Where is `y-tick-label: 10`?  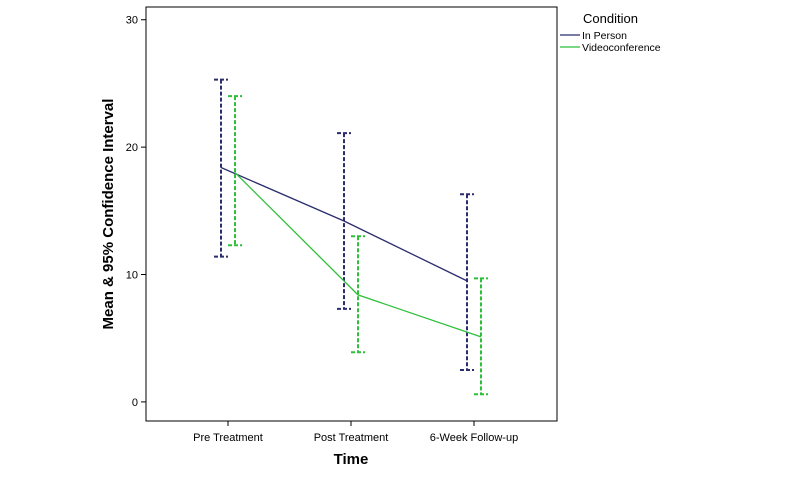 y-tick-label: 10 is located at coordinates (132, 276).